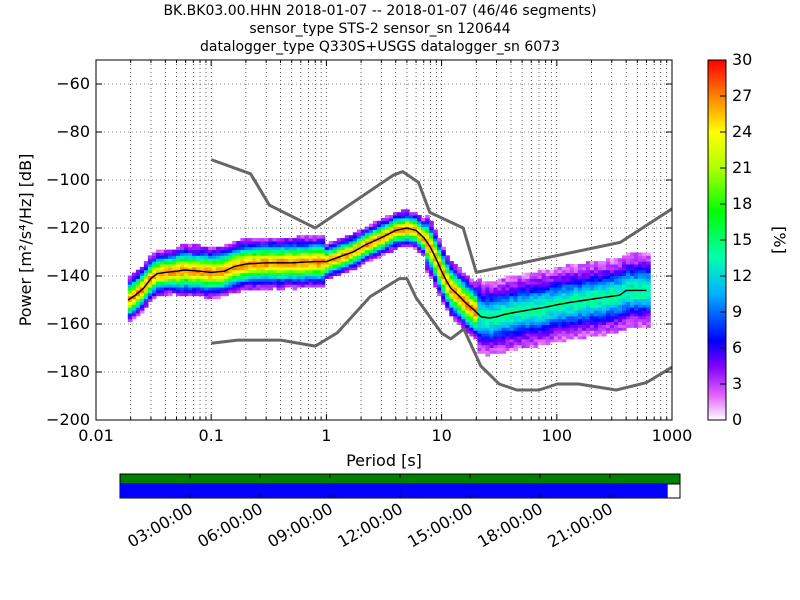  What do you see at coordinates (441, 334) in the screenshot?
I see `new-low-noise-model-line` at bounding box center [441, 334].